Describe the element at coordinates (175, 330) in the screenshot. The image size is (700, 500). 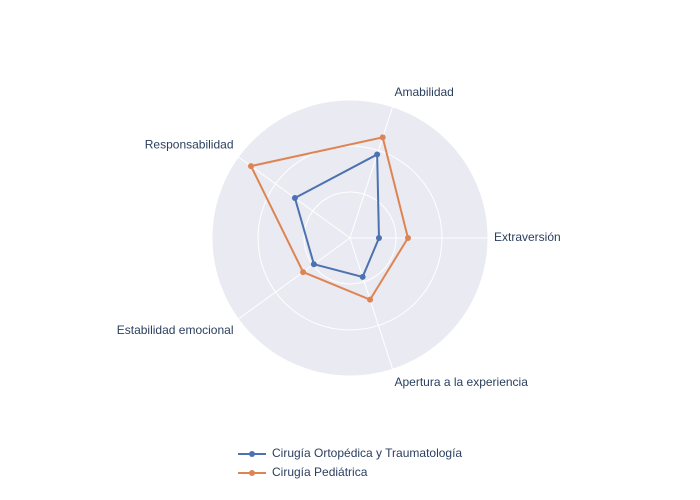
I see `angular-label: Estabilidad emocional` at that location.